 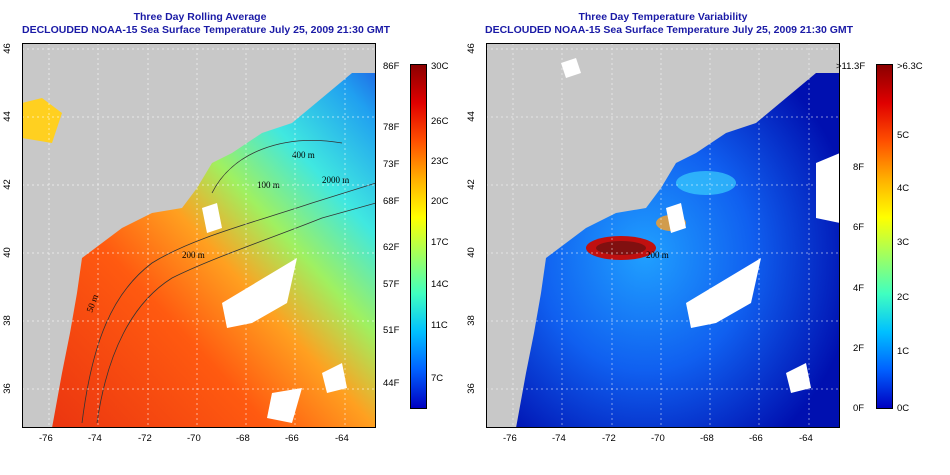 What do you see at coordinates (95, 438) in the screenshot?
I see `left-x-tick: -74` at bounding box center [95, 438].